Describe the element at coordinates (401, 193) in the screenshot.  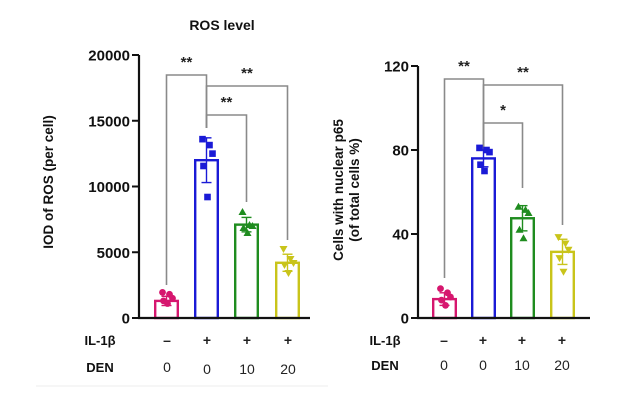
I see `y-ticks: 0 40 80 120` at that location.